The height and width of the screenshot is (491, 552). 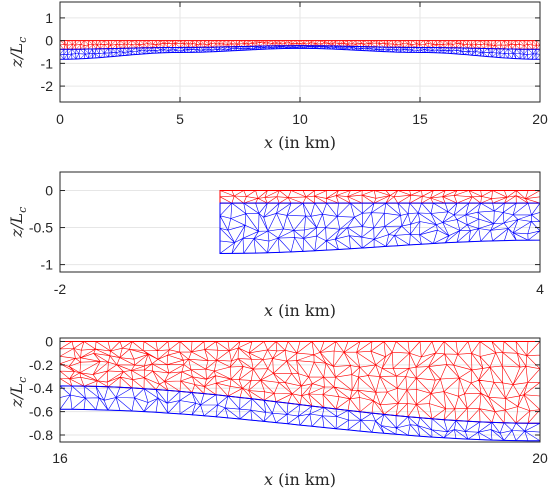 What do you see at coordinates (420, 119) in the screenshot?
I see `x-tick-label: 15` at bounding box center [420, 119].